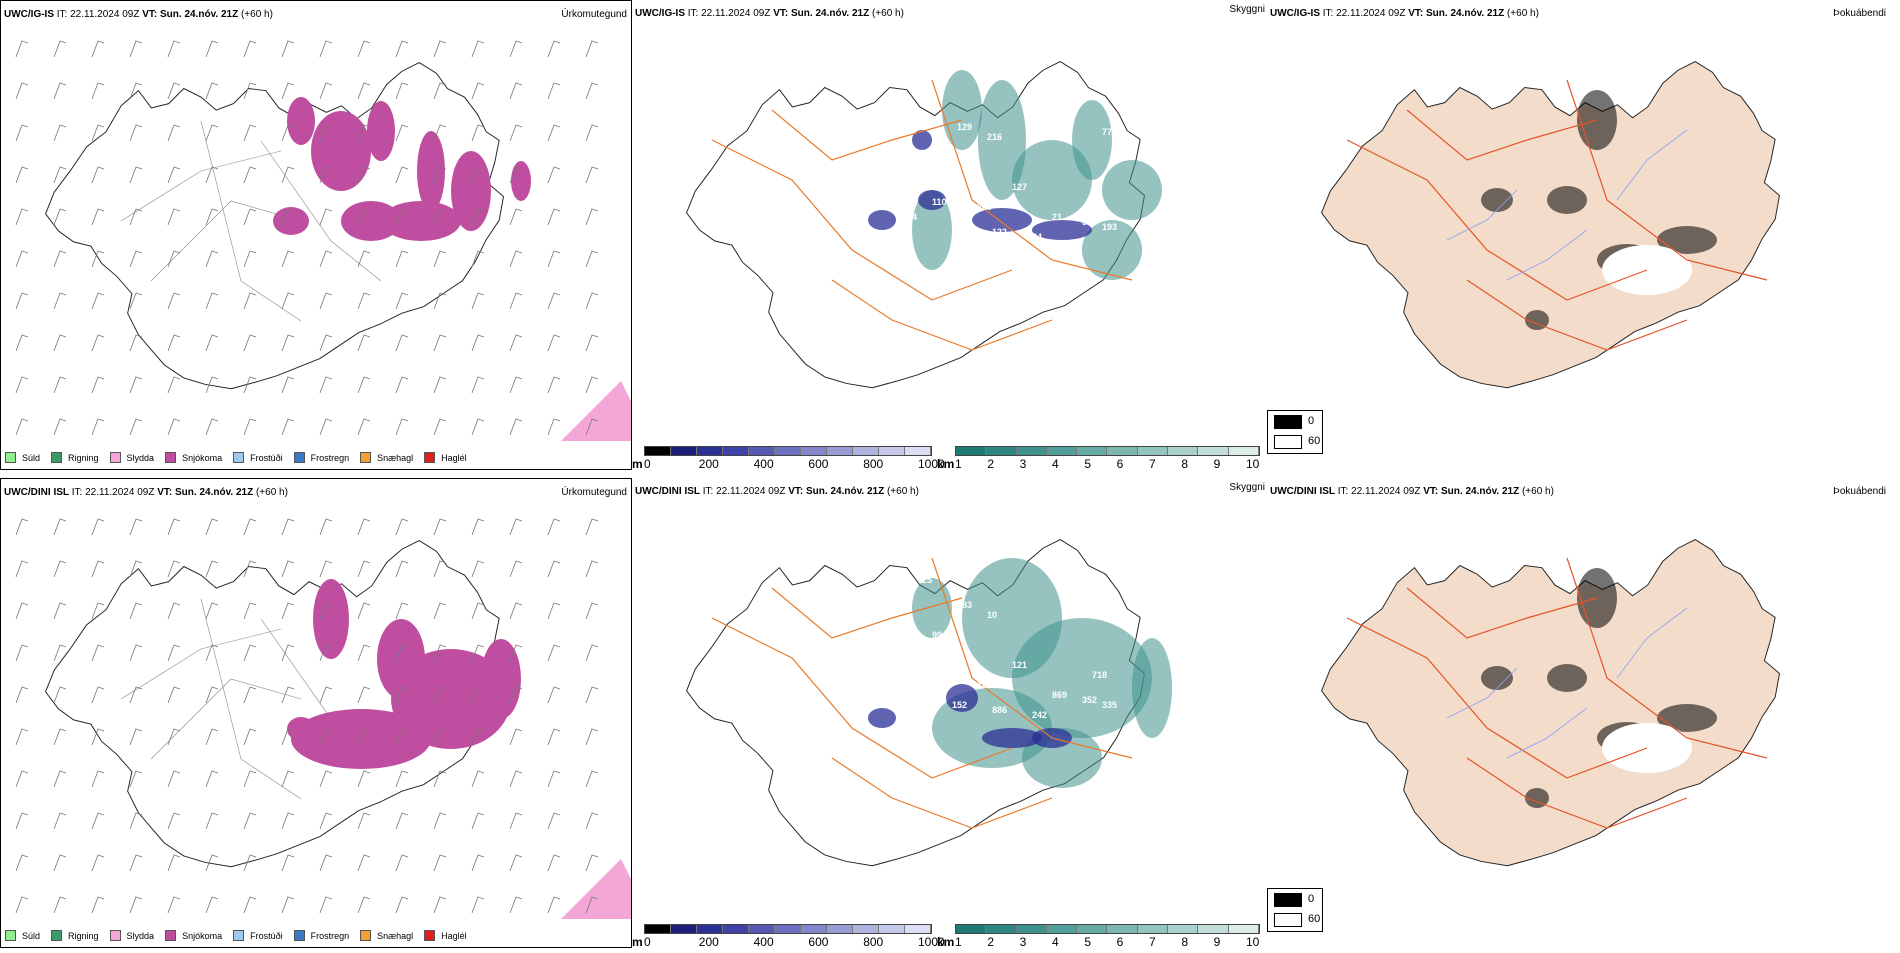  I want to click on ceiling-value-label: 152, so click(959, 705).